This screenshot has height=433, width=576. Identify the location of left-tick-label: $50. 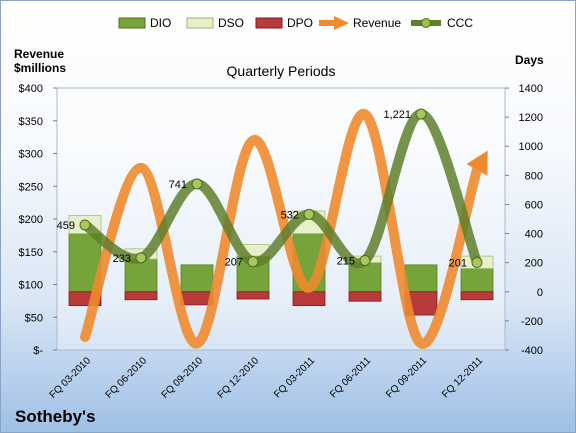
(34, 318).